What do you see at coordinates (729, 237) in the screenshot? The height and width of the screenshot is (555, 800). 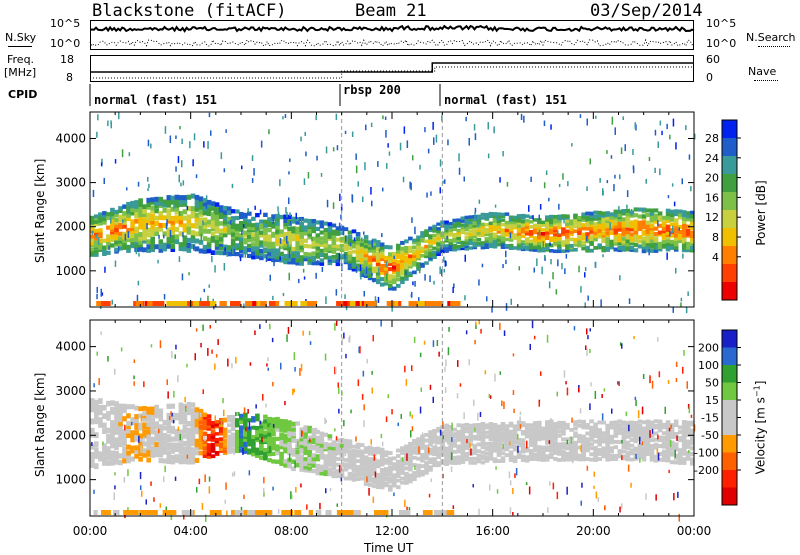 I see `power-colorbar-block` at bounding box center [729, 237].